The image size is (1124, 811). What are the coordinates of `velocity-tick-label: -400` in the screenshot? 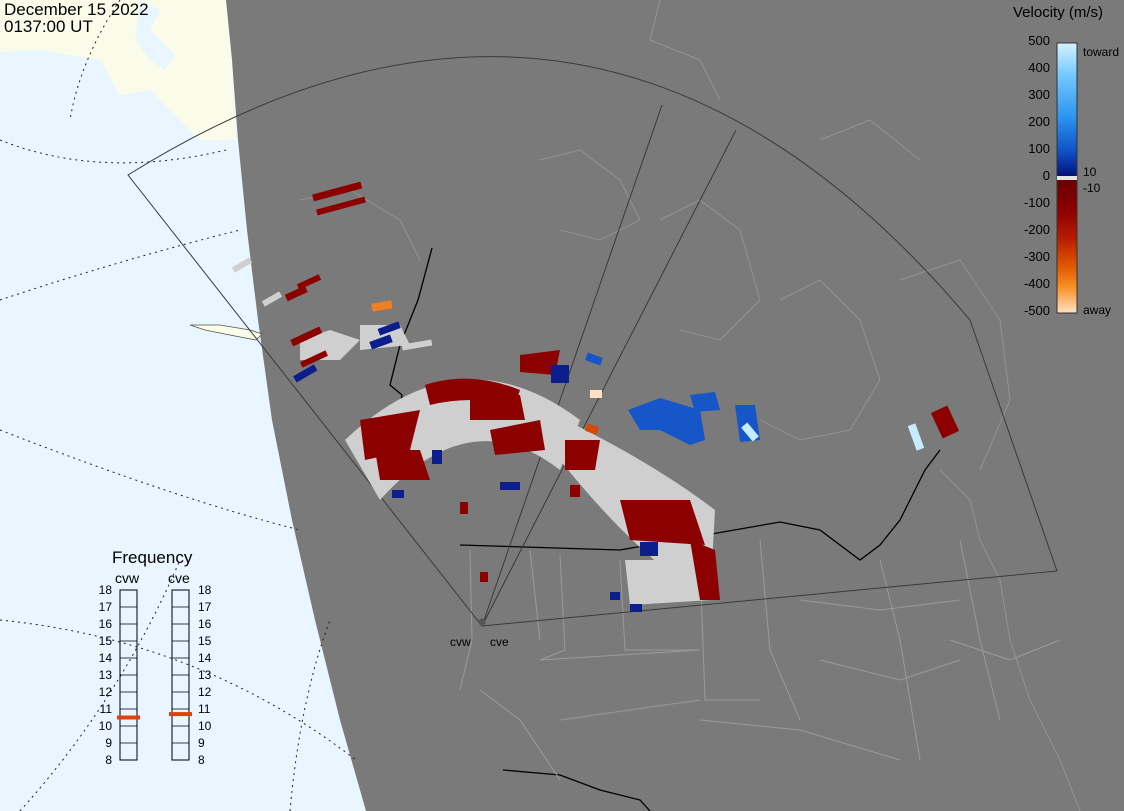 It's located at (1036, 283).